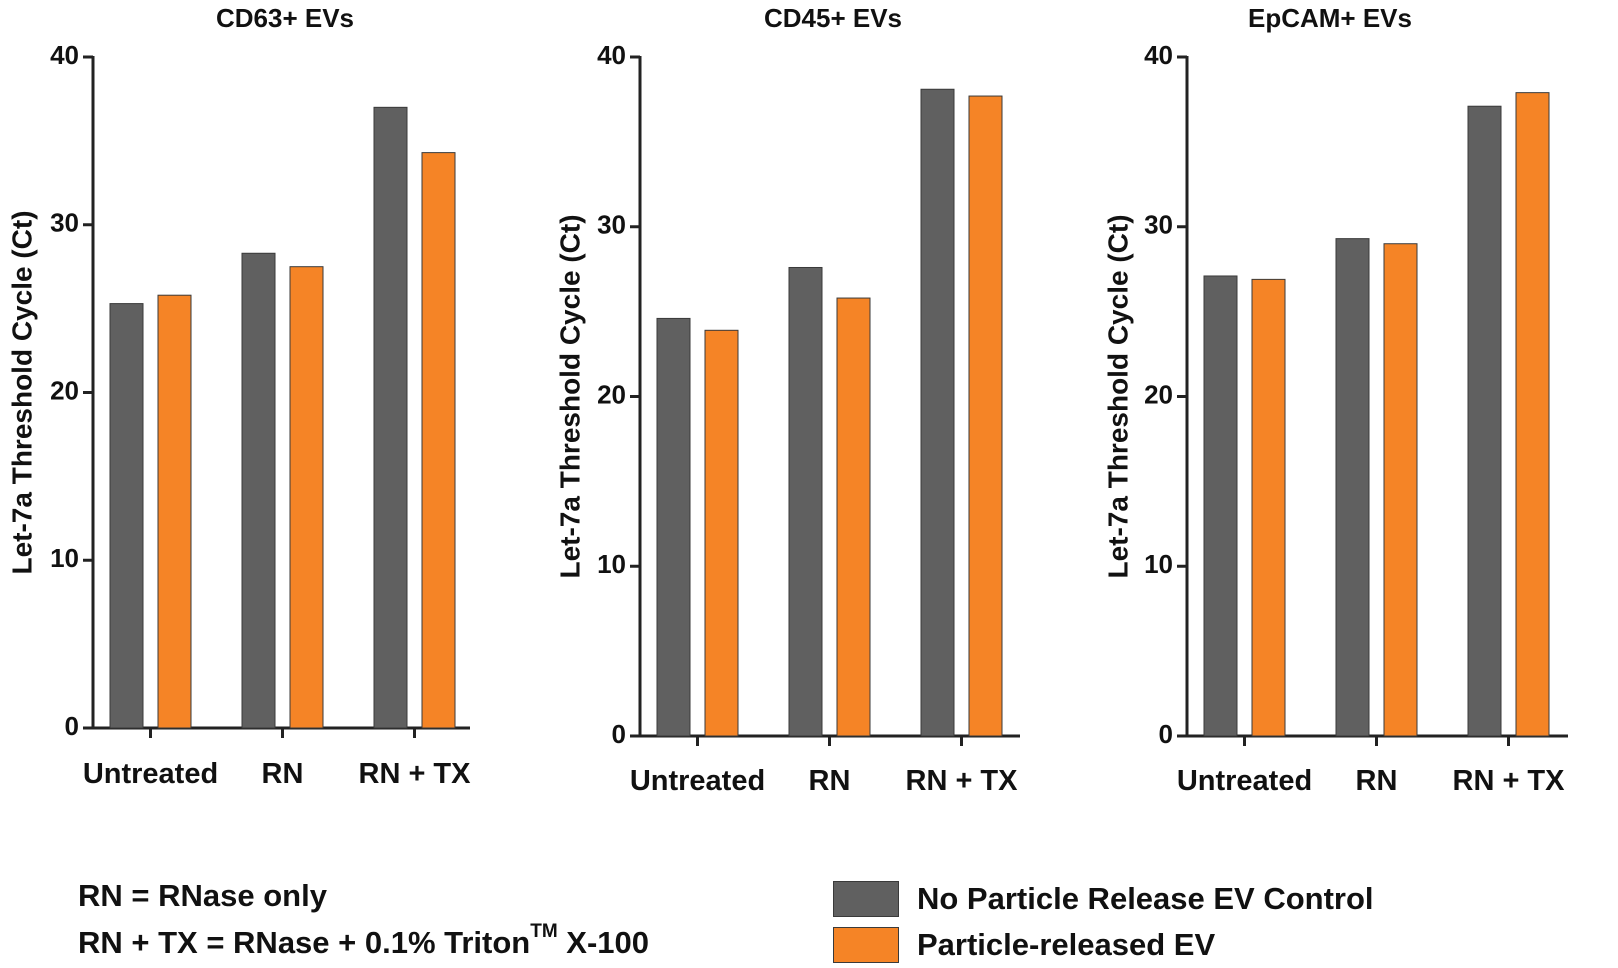 The image size is (1618, 968). I want to click on legend-item-control: No Particle Release EV Control, so click(1103, 899).